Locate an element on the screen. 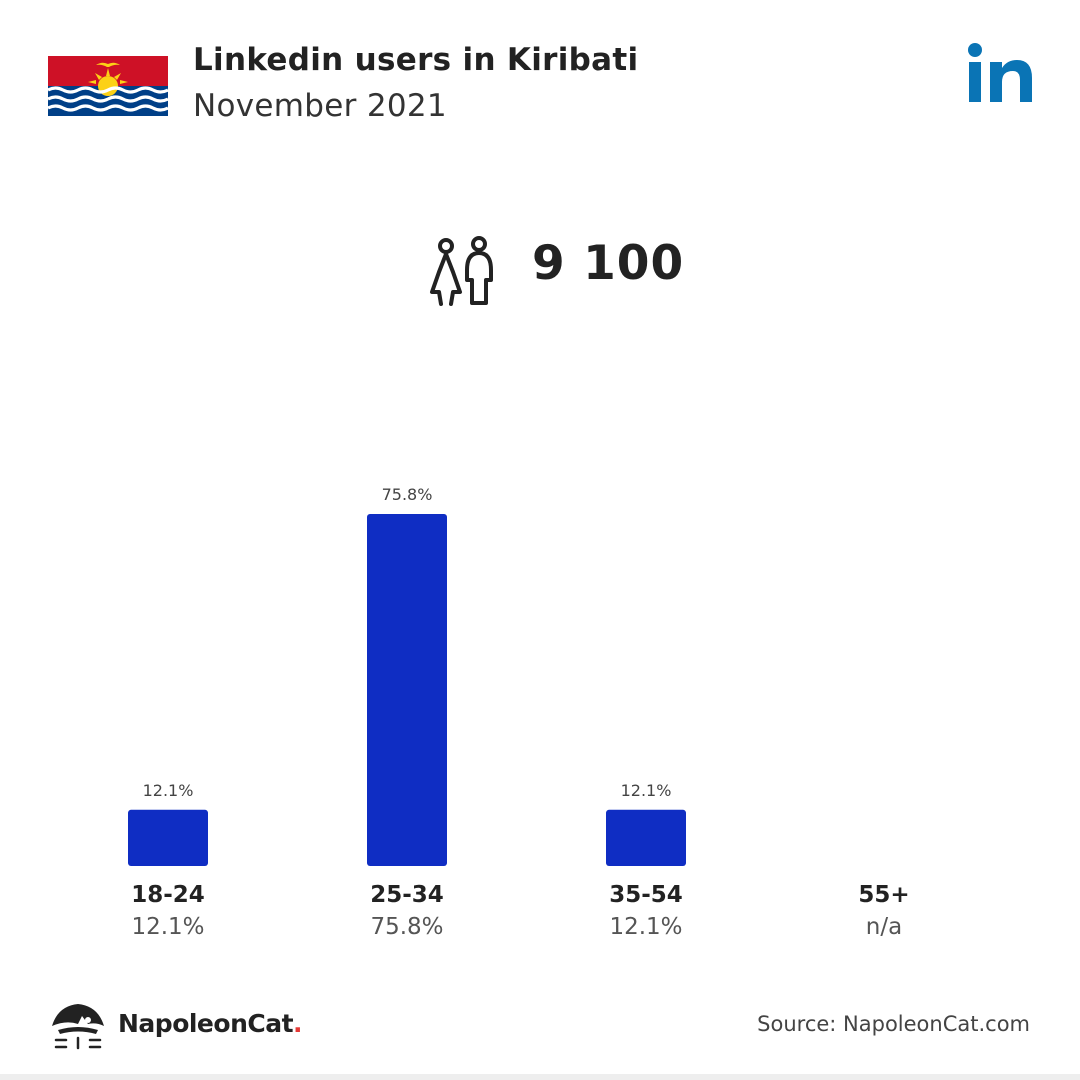  source-text: Source: NapoleonCat.com is located at coordinates (893, 1024).